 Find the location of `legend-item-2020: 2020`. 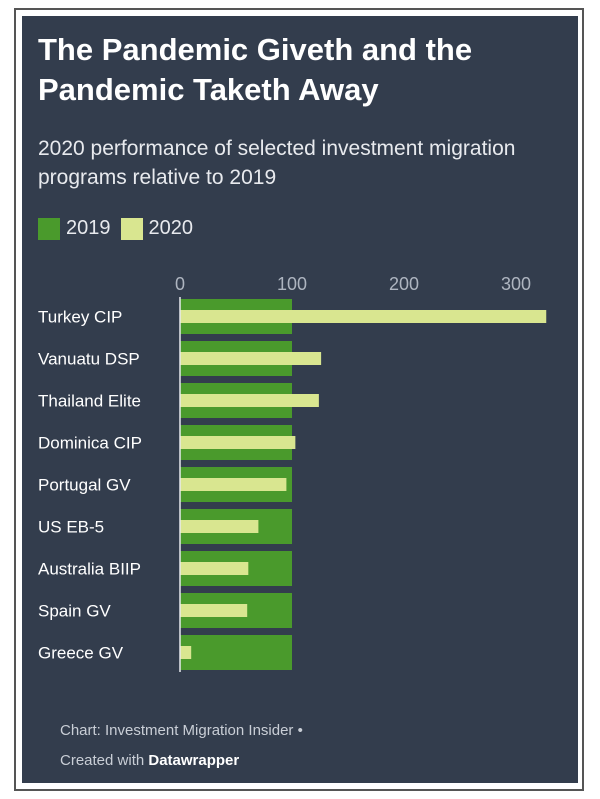

legend-item-2020: 2020 is located at coordinates (157, 228).